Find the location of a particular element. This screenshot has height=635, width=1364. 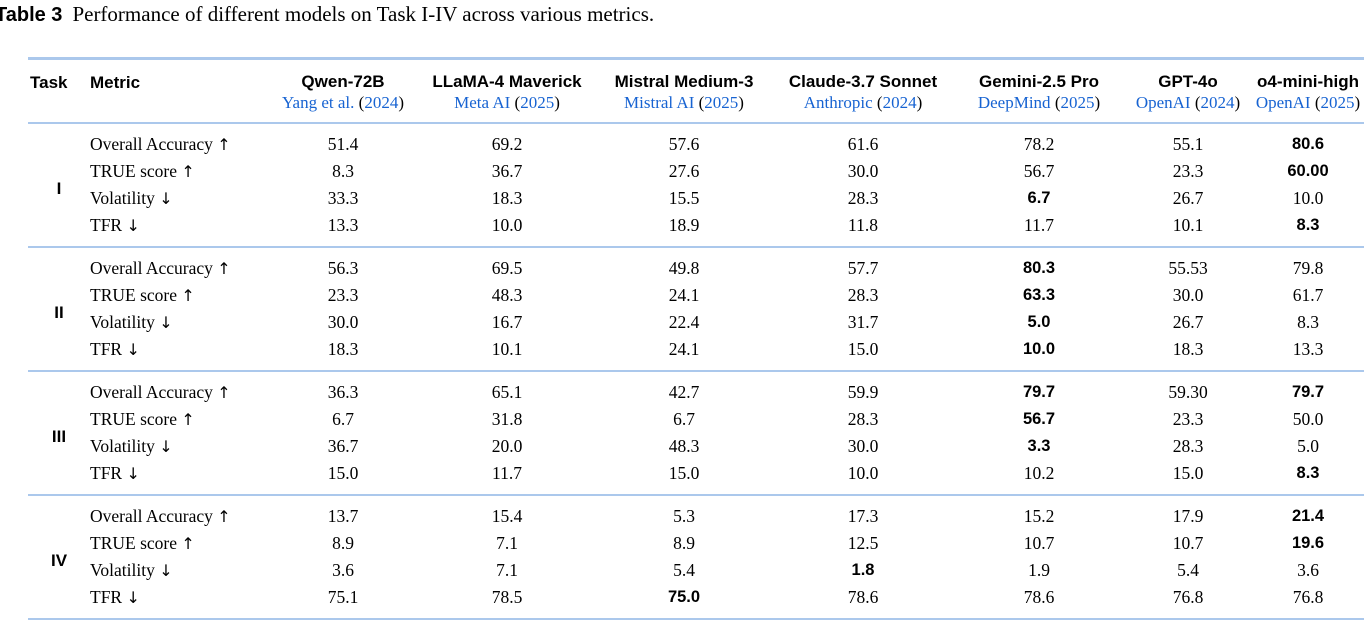

value-cell: 8.3 is located at coordinates (1308, 472).